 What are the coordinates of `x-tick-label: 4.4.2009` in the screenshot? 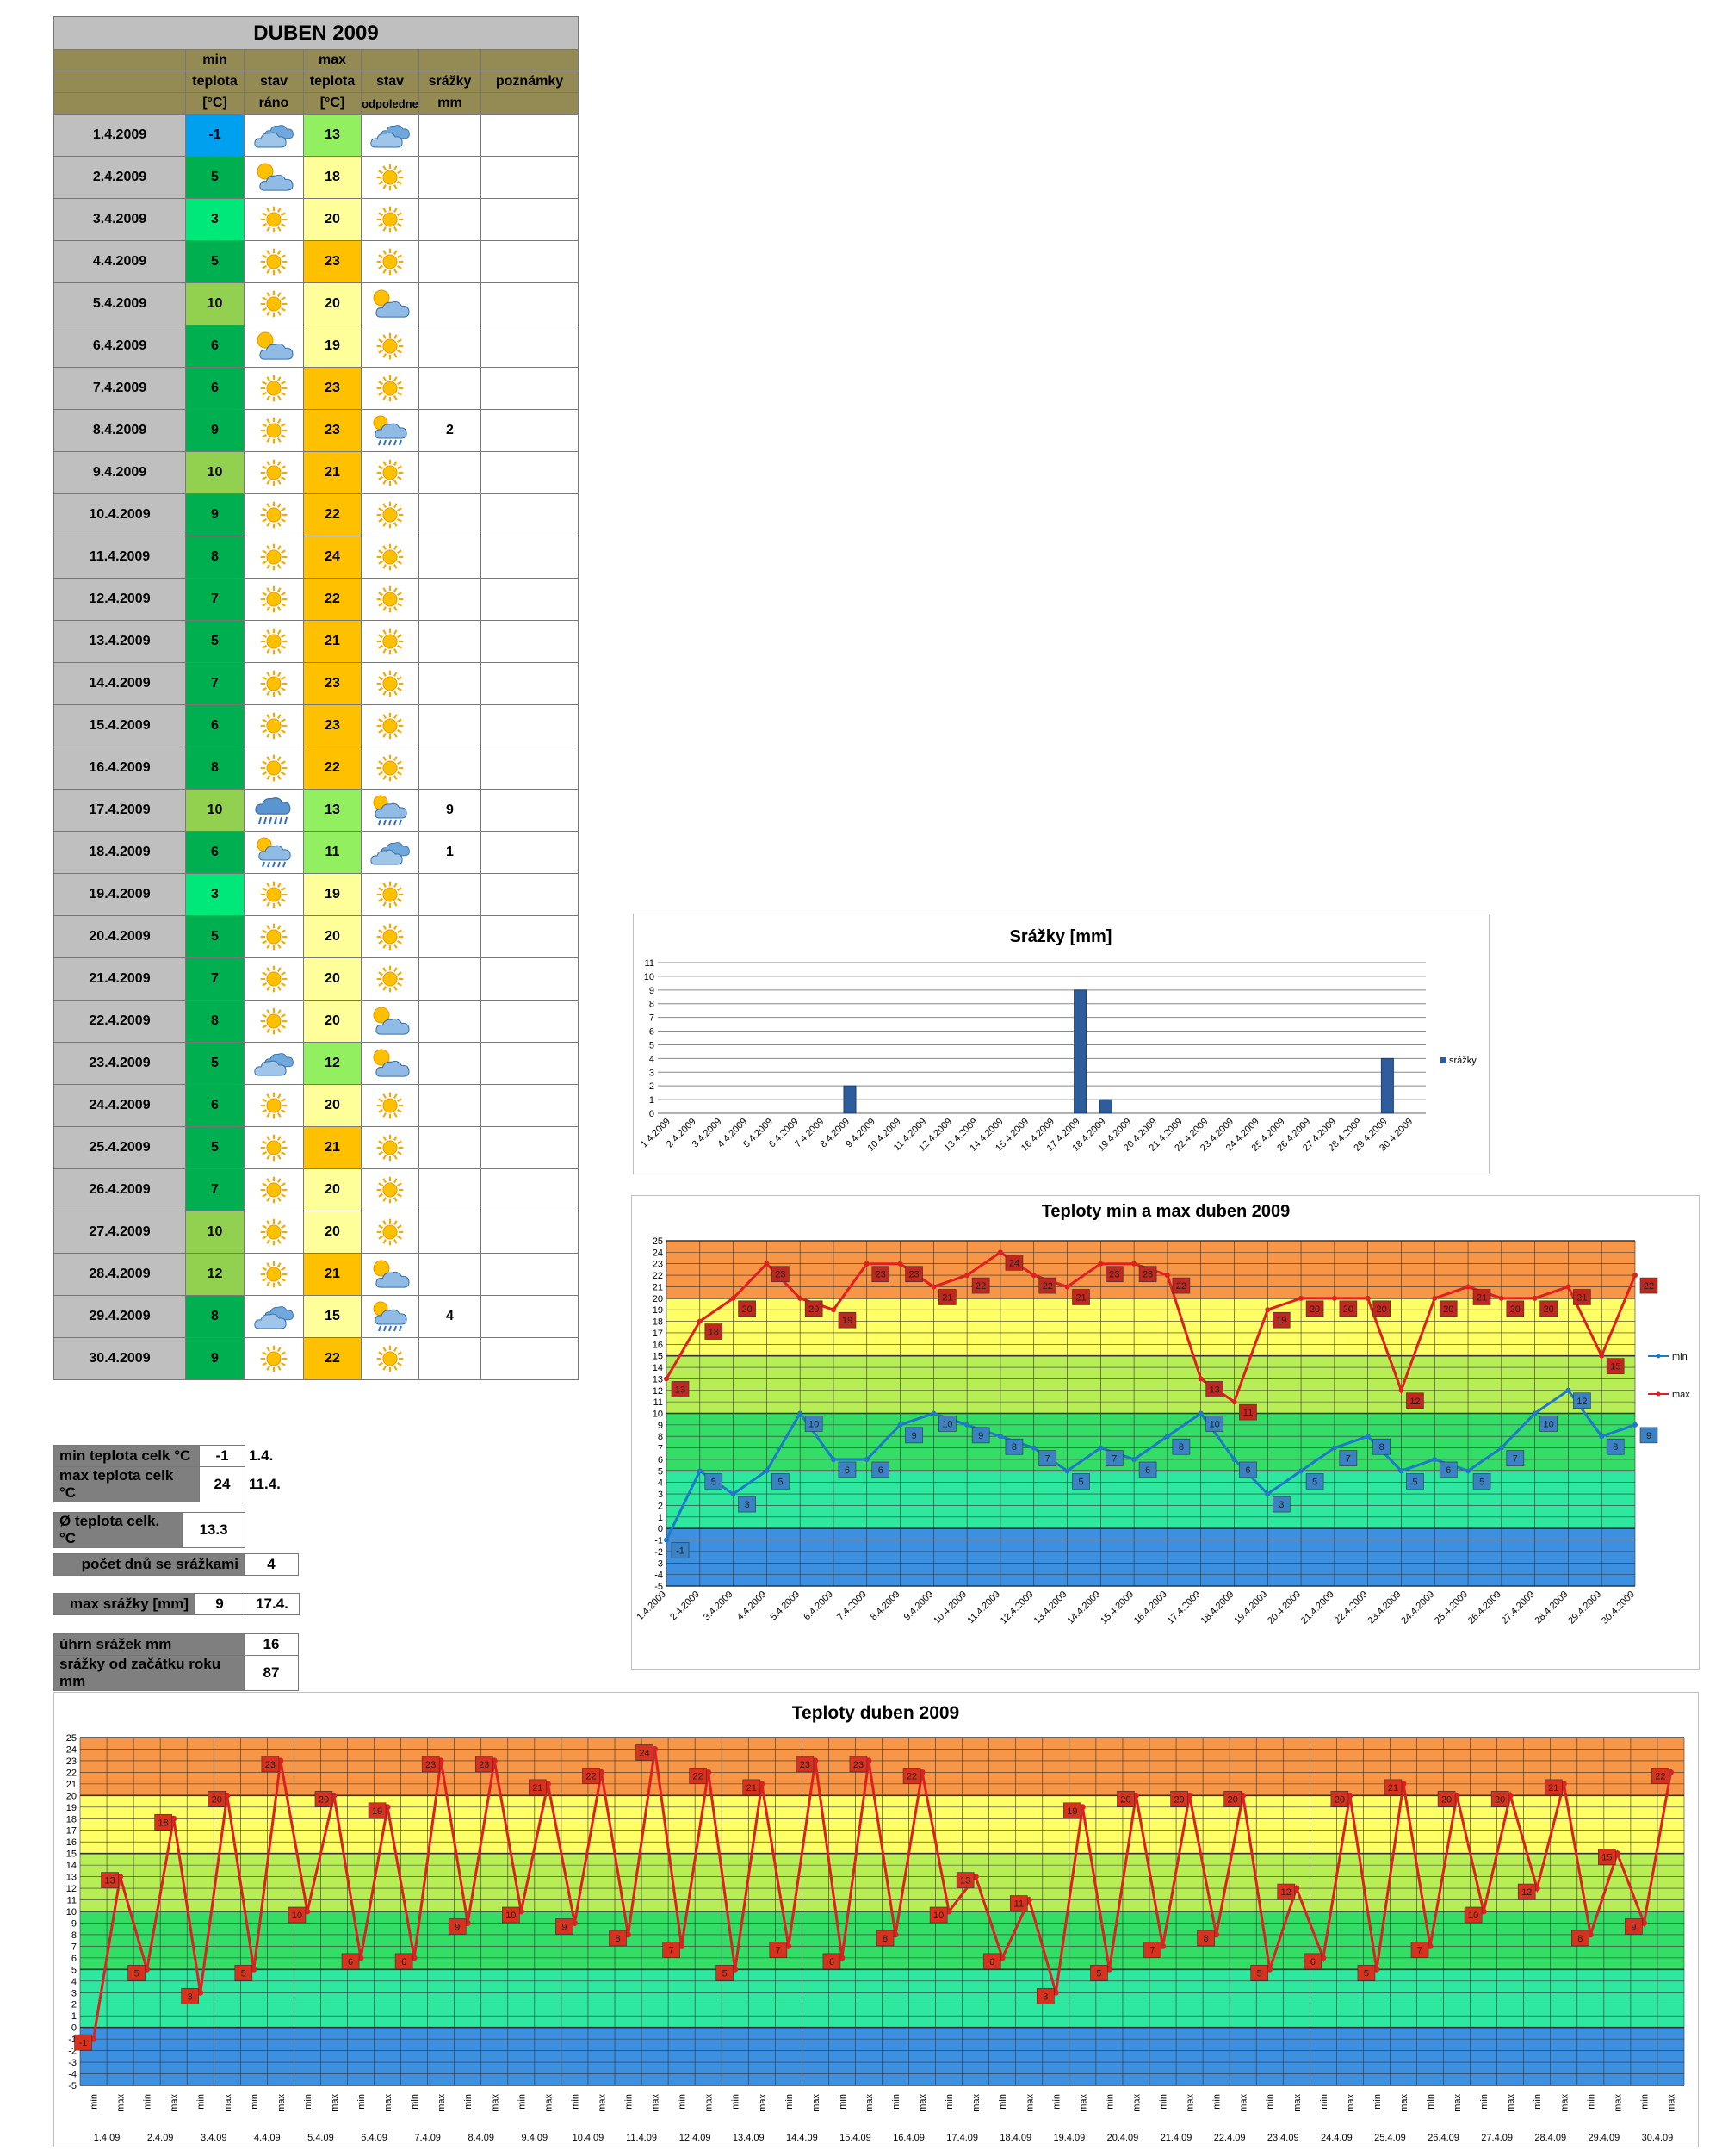 It's located at (752, 1606).